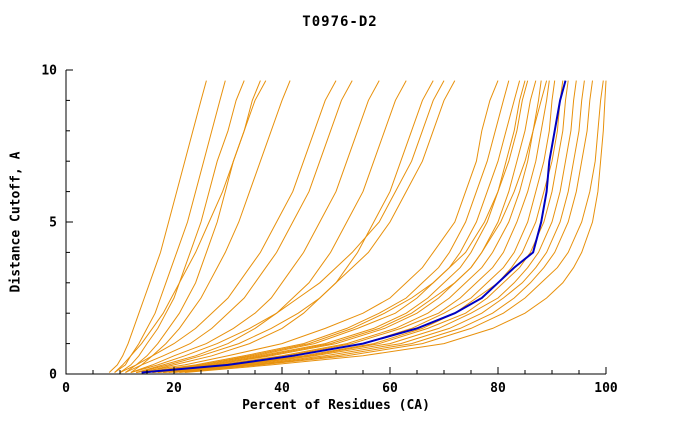  Describe the element at coordinates (390, 388) in the screenshot. I see `x-tick-label: 60` at that location.